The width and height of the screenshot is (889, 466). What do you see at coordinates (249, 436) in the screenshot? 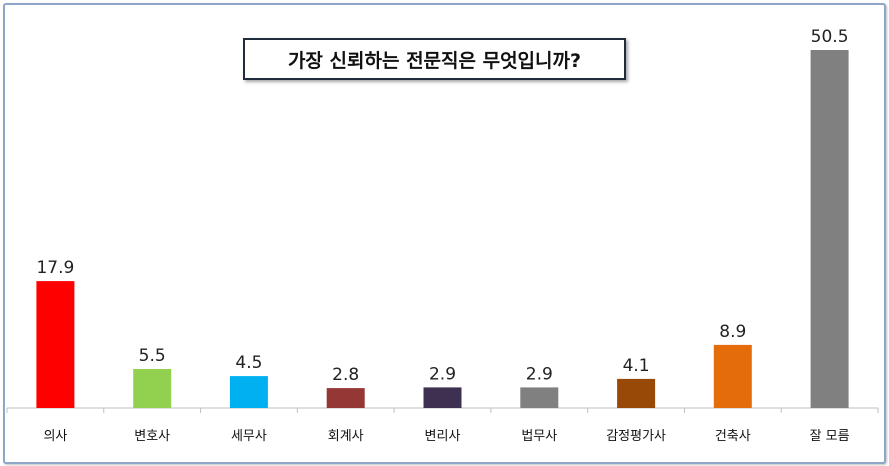
I see `category-label-2: 세무사` at bounding box center [249, 436].